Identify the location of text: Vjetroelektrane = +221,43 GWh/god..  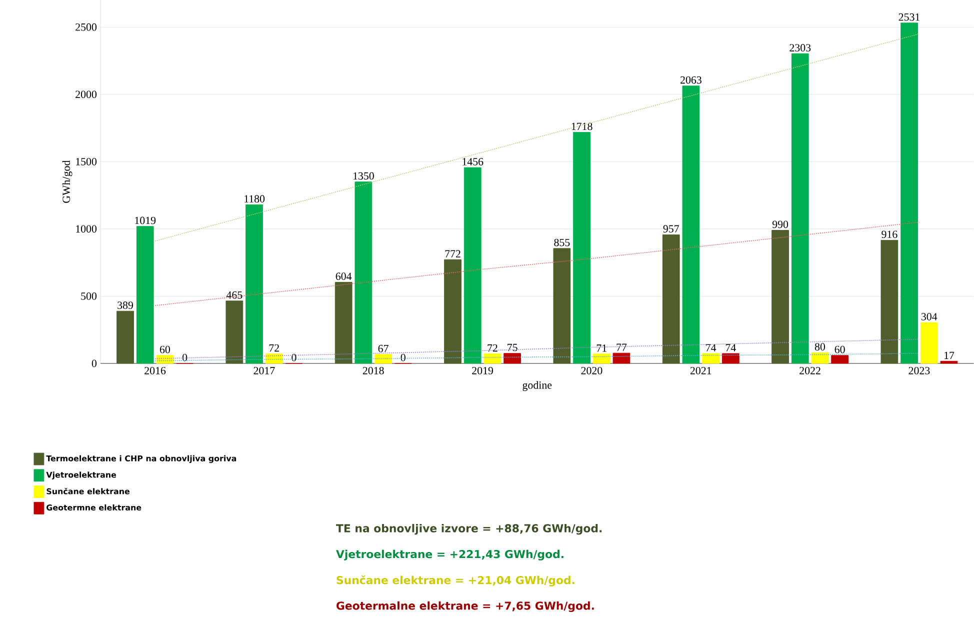
(450, 555).